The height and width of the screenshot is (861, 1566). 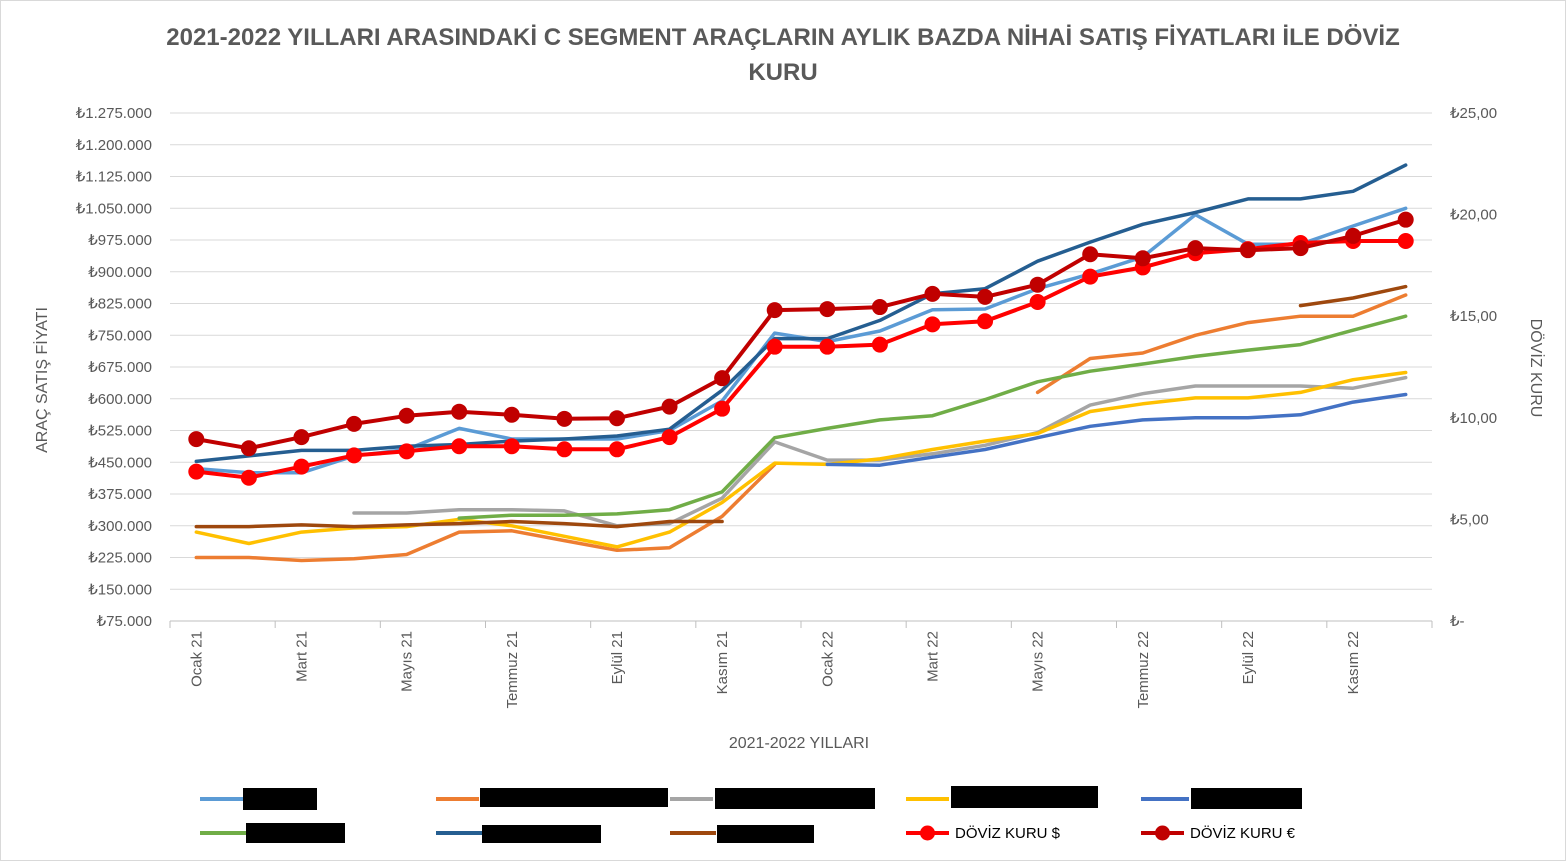 What do you see at coordinates (1473, 418) in the screenshot?
I see `y2-tick-label: ₺10,00` at bounding box center [1473, 418].